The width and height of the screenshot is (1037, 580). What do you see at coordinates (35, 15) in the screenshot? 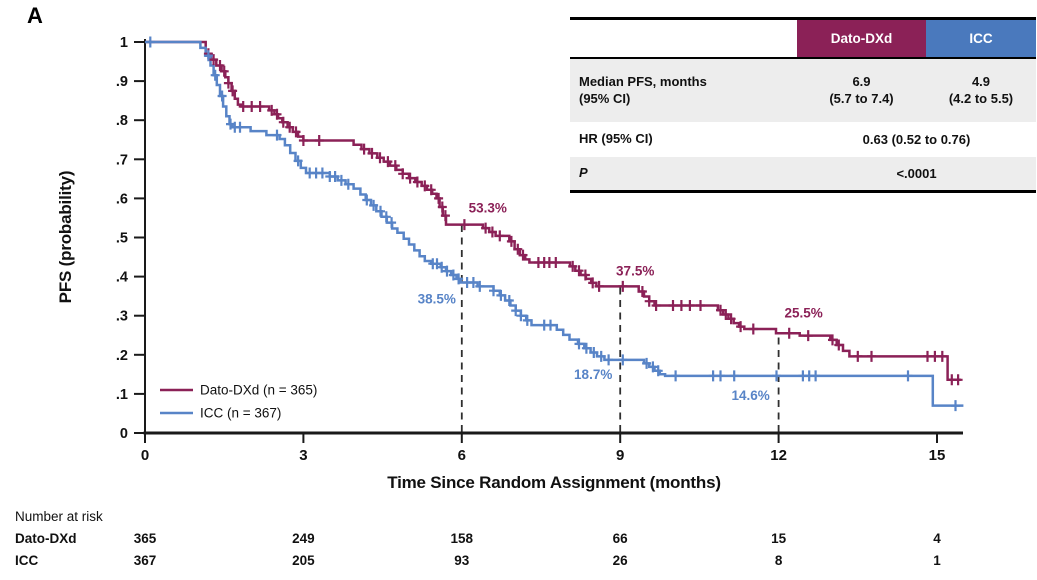
I see `panel-label: A` at bounding box center [35, 15].